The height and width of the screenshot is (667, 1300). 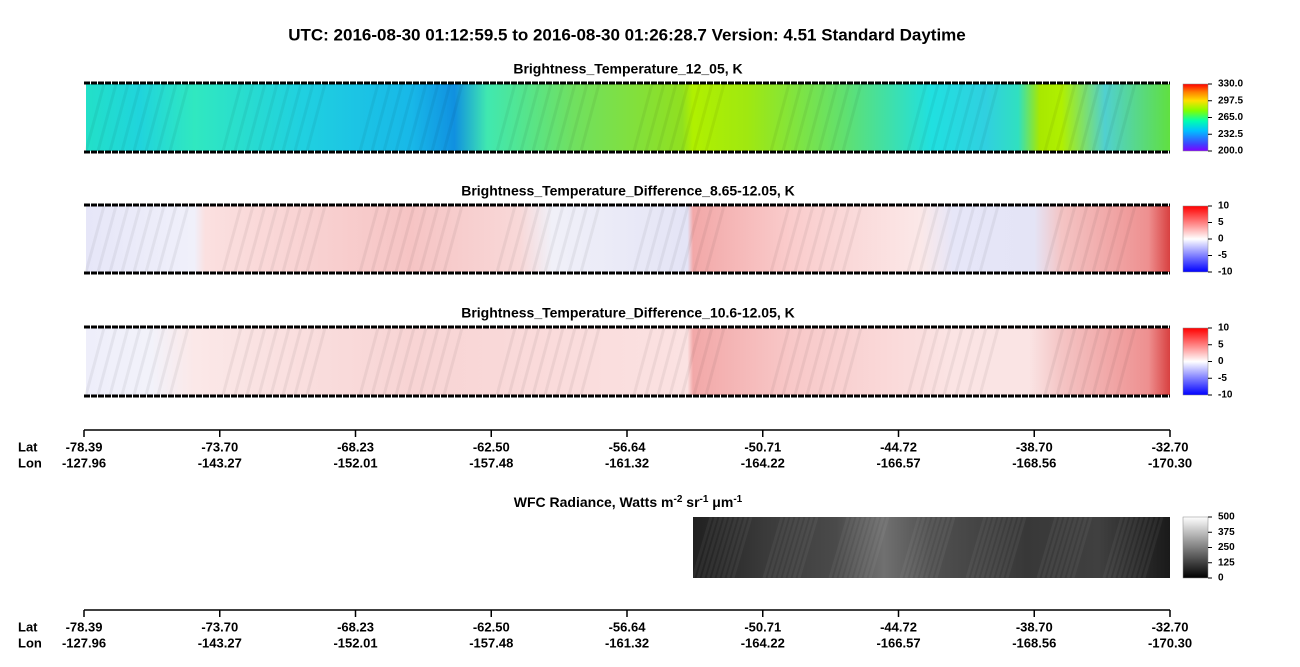 What do you see at coordinates (594, 502) in the screenshot?
I see `title-part: WFC Radiance, Watts m` at bounding box center [594, 502].